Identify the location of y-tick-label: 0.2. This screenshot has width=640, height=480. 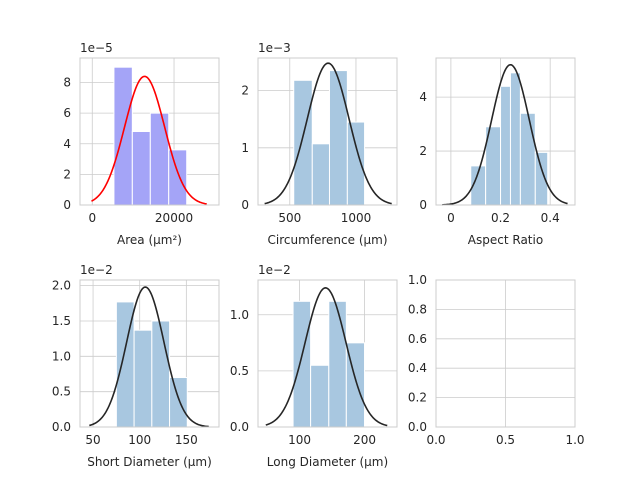
(417, 398).